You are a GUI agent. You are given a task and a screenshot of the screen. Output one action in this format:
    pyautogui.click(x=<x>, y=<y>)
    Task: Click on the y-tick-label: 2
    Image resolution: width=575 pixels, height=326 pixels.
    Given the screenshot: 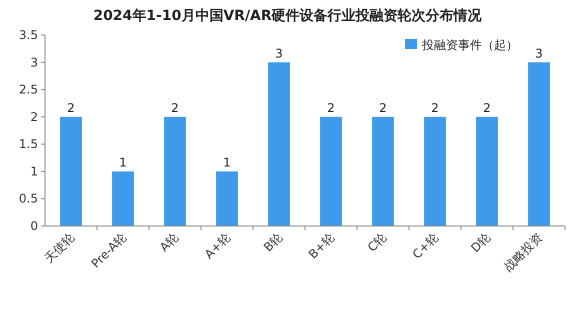 What is the action you would take?
    pyautogui.click(x=34, y=117)
    